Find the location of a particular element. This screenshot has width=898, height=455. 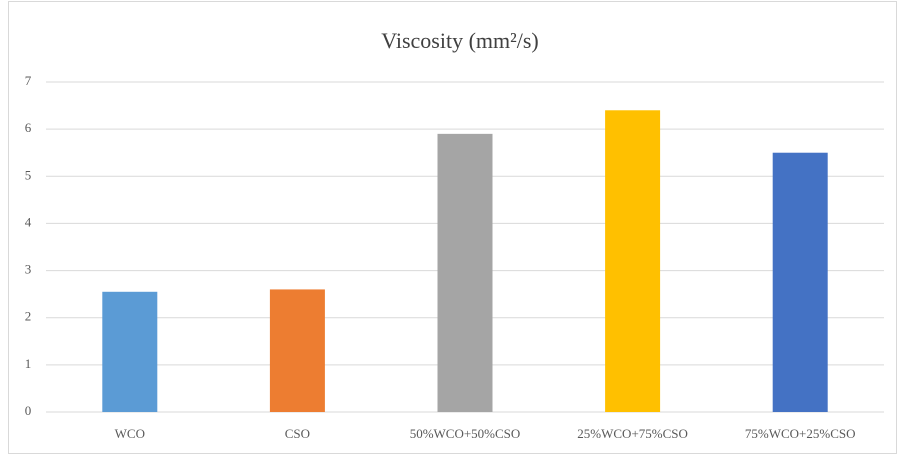

y-tick-label: 2 is located at coordinates (28, 316).